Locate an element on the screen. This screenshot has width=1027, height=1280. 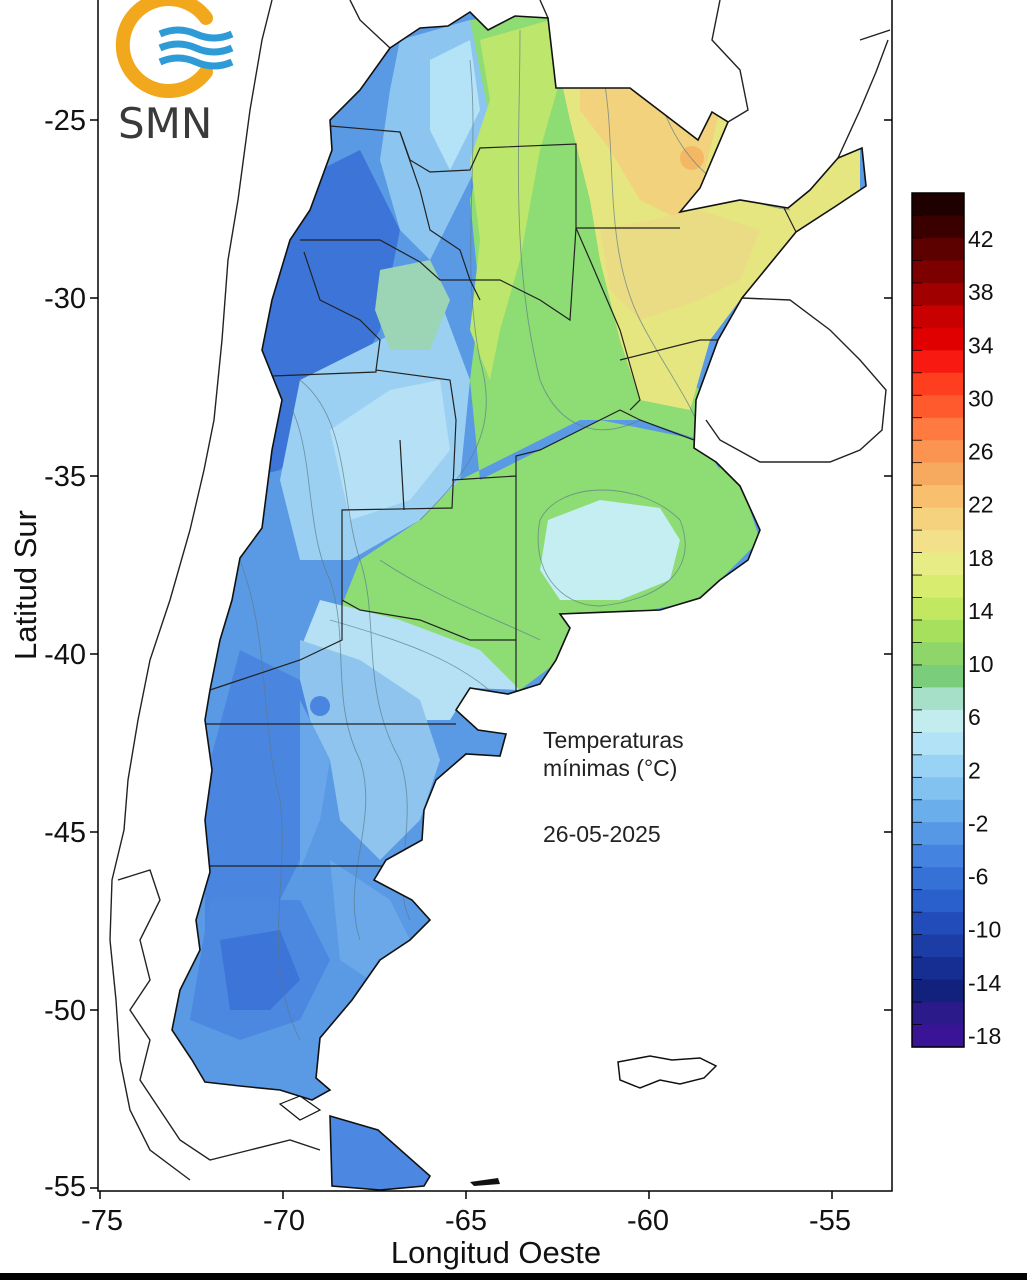
legend-swatches is located at coordinates (938, 620).